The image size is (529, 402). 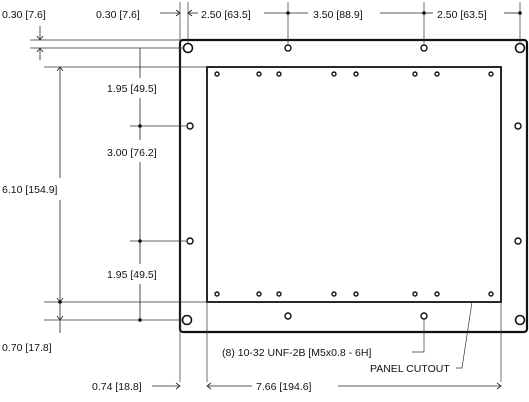 What do you see at coordinates (288, 48) in the screenshot?
I see `threaded-hole-top-left` at bounding box center [288, 48].